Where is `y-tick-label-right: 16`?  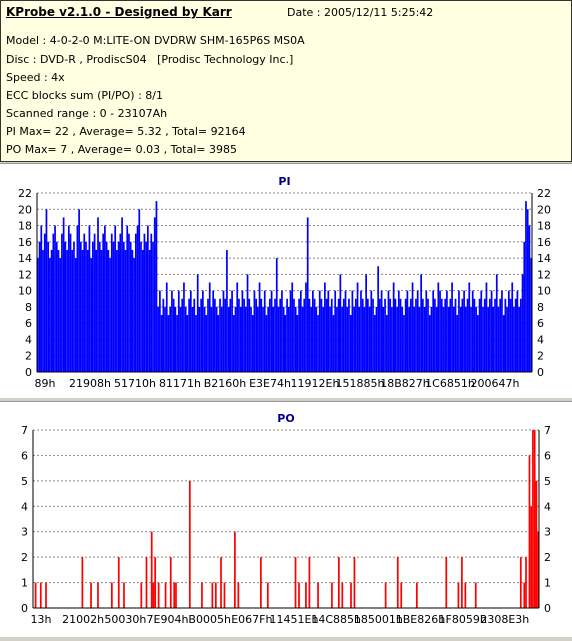
y-tick-label-right: 16 is located at coordinates (544, 242).